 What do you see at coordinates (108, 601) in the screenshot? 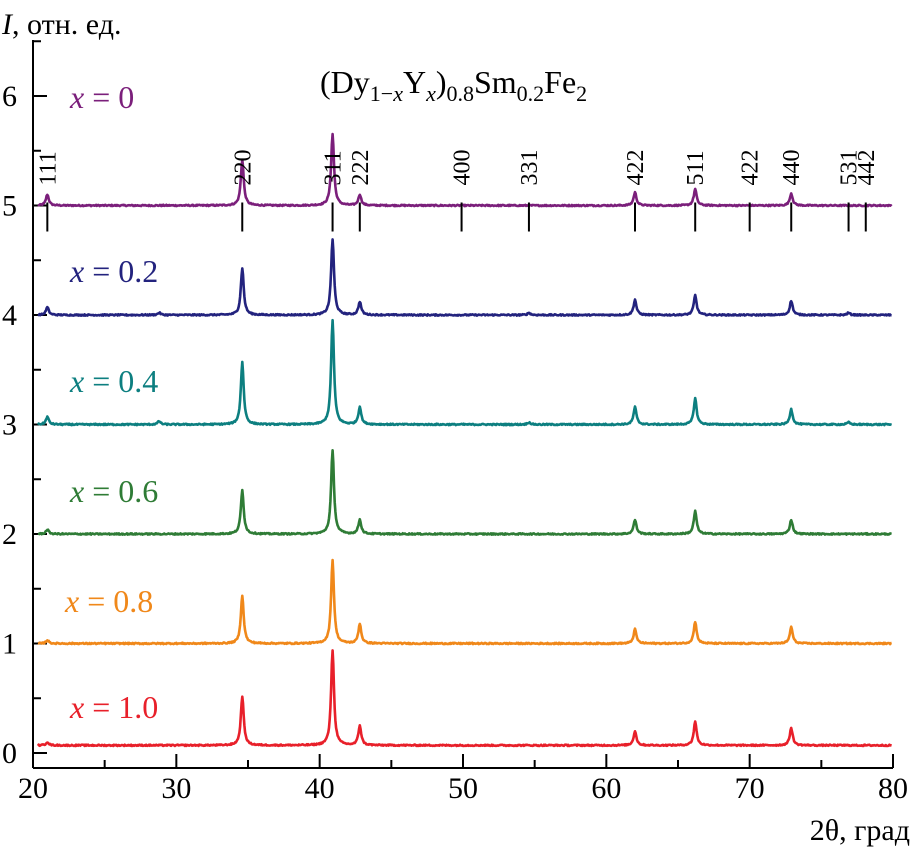
I see `series-label: x = 0.8` at bounding box center [108, 601].